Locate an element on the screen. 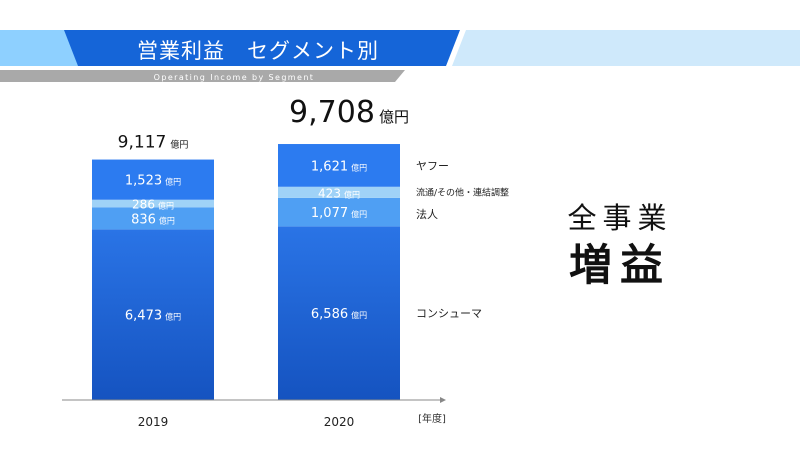  page-title: 営業利益 セグメント別 is located at coordinates (258, 51).